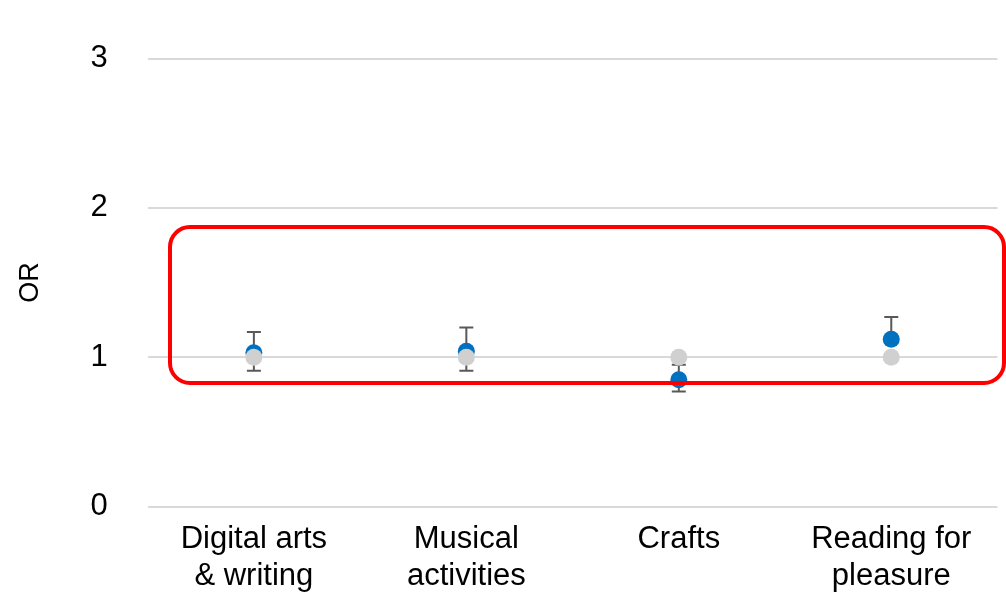 This screenshot has height=609, width=1006. I want to click on x-tick-label: Reading for pleasure, so click(891, 555).